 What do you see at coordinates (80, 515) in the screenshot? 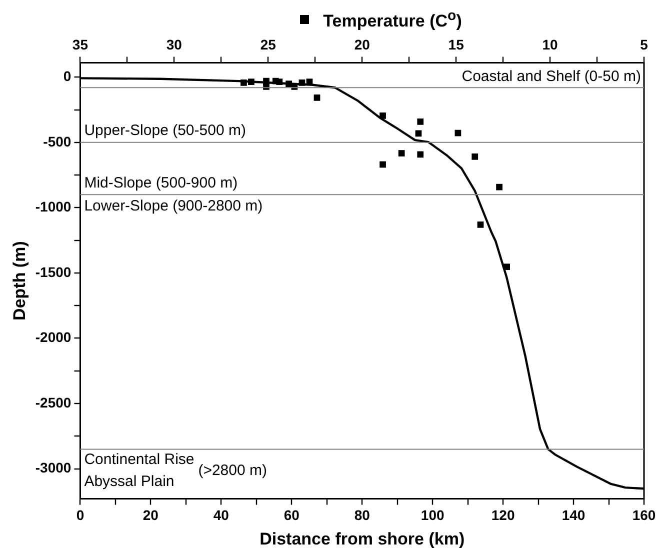
I see `x-tick-label: 0` at bounding box center [80, 515].